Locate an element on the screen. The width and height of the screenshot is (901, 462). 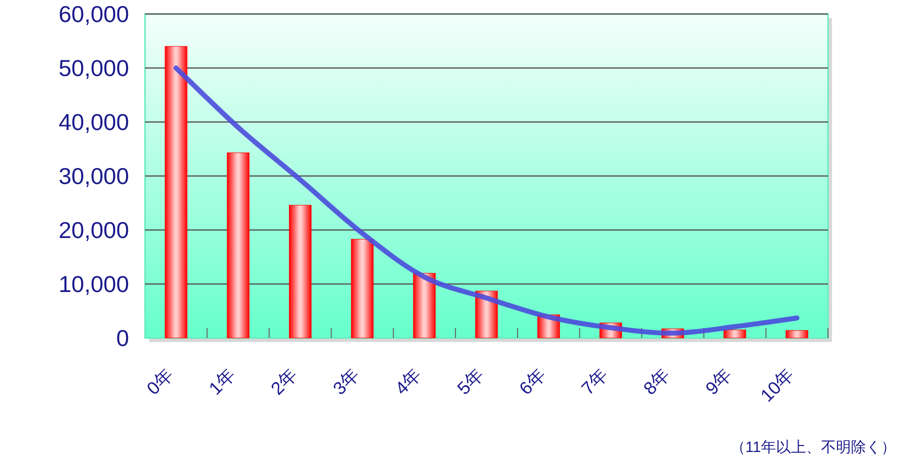
y-tick-label: 50,000 is located at coordinates (93, 68).